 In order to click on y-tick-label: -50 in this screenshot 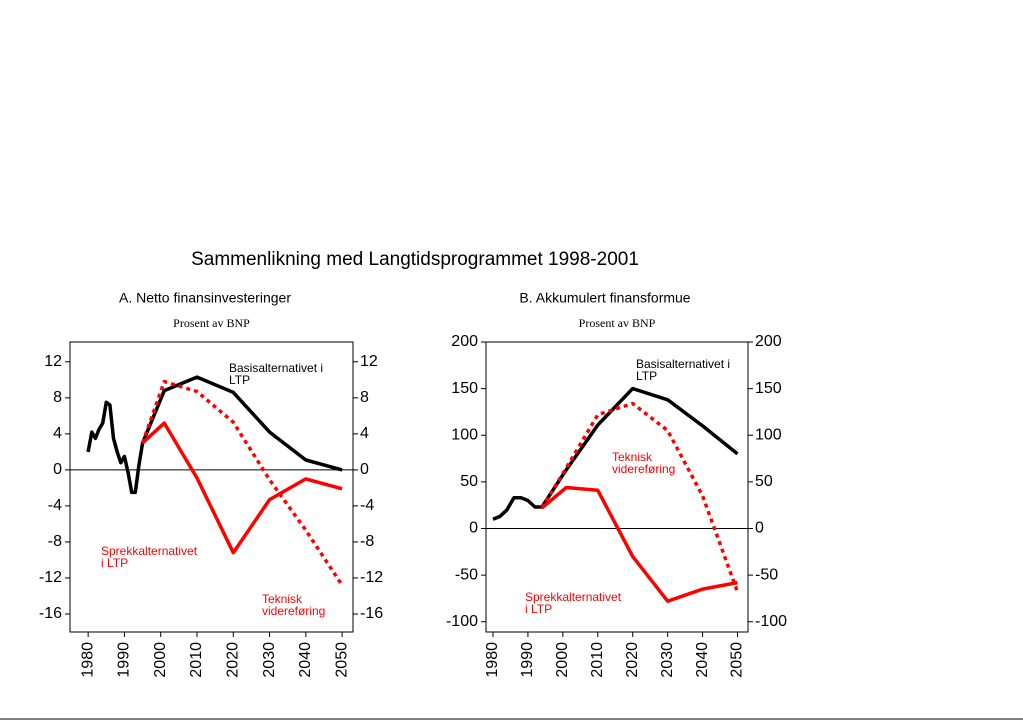, I will do `click(466, 574)`.